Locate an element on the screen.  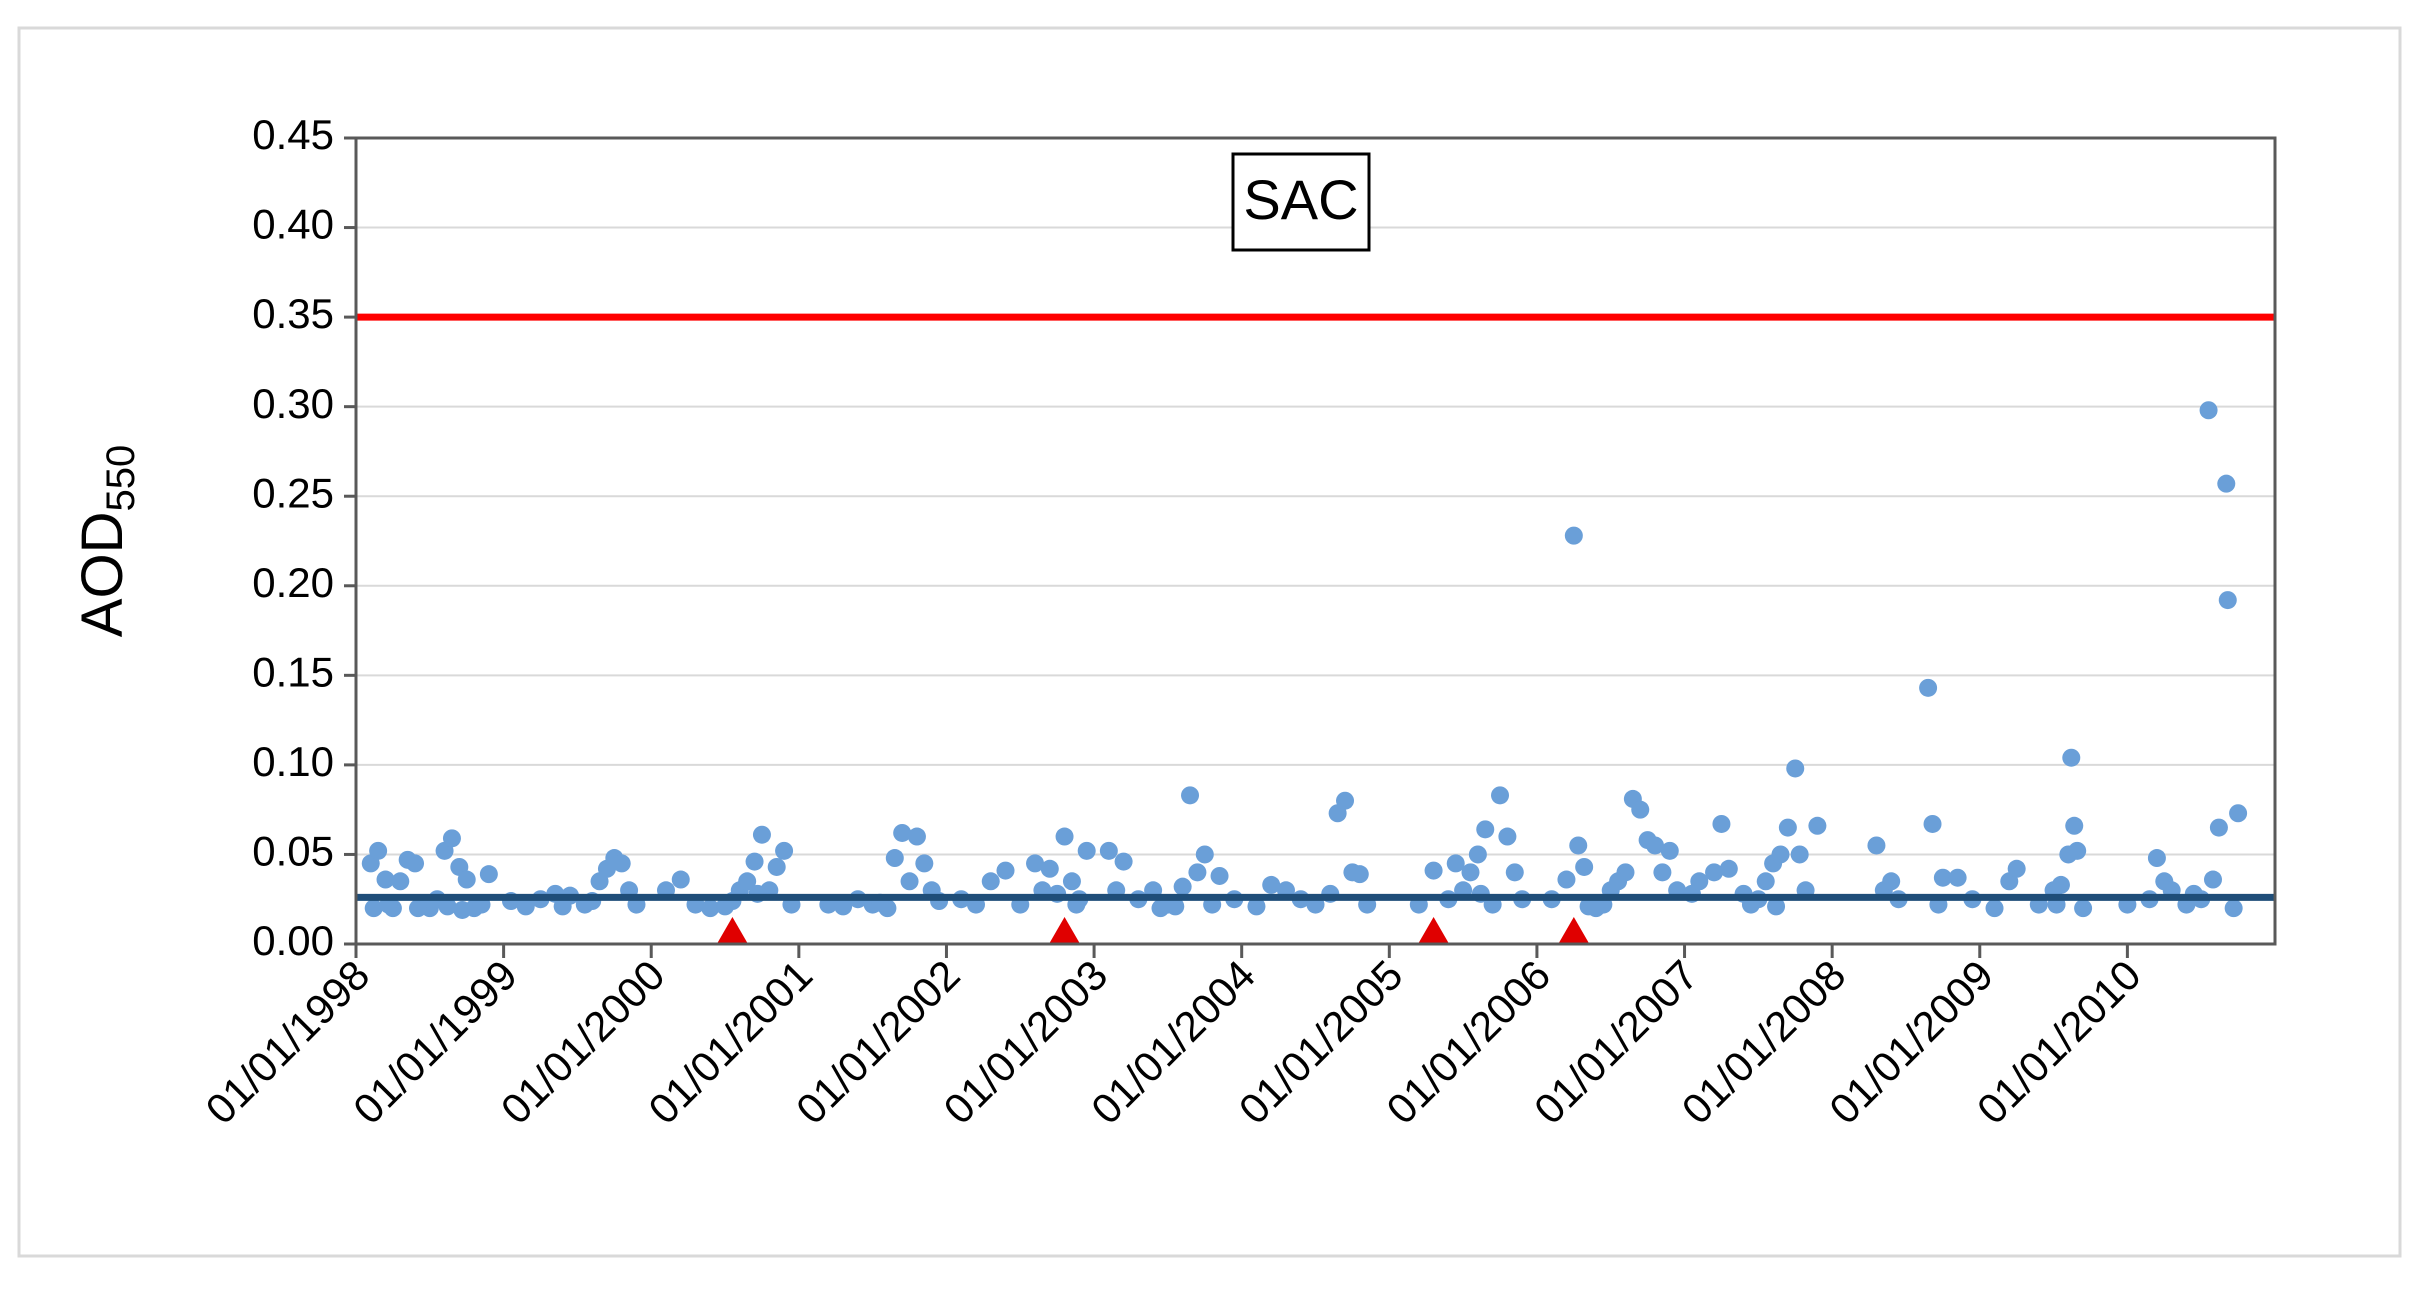
y-axis-label-subscript: 550 is located at coordinates (121, 478).